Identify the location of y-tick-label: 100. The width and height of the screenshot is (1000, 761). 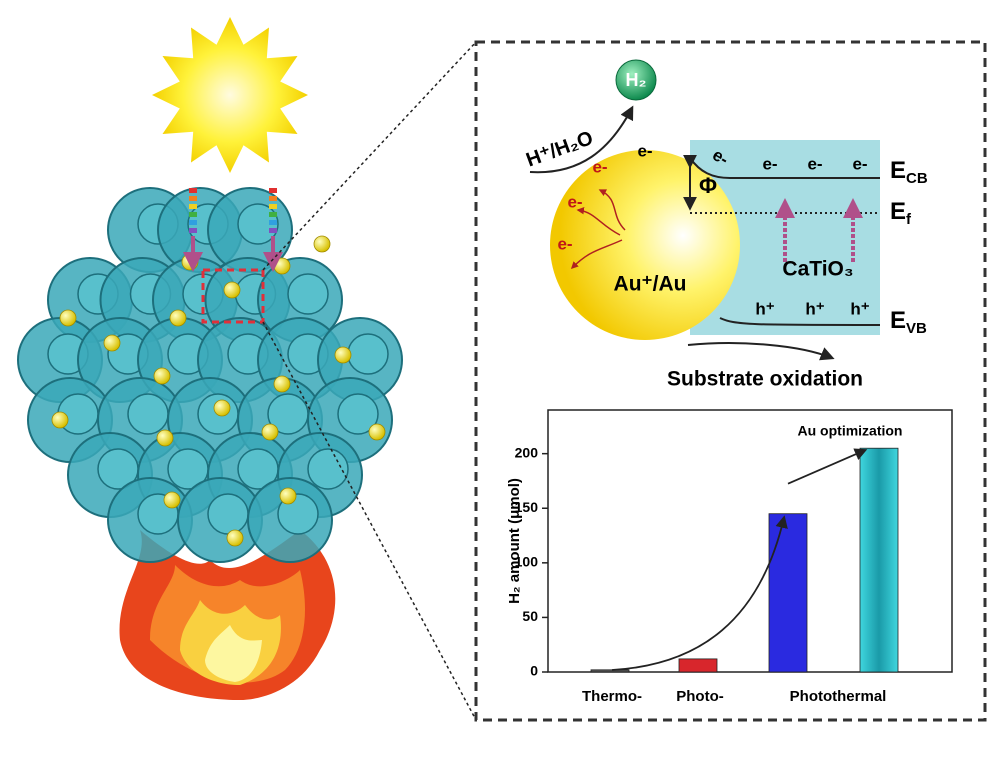
(527, 562).